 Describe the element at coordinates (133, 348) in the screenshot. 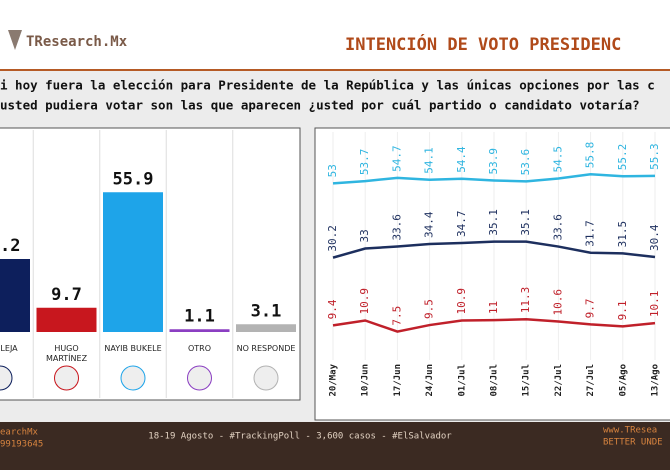

I see `category-label: NAYIB BUKELE` at that location.